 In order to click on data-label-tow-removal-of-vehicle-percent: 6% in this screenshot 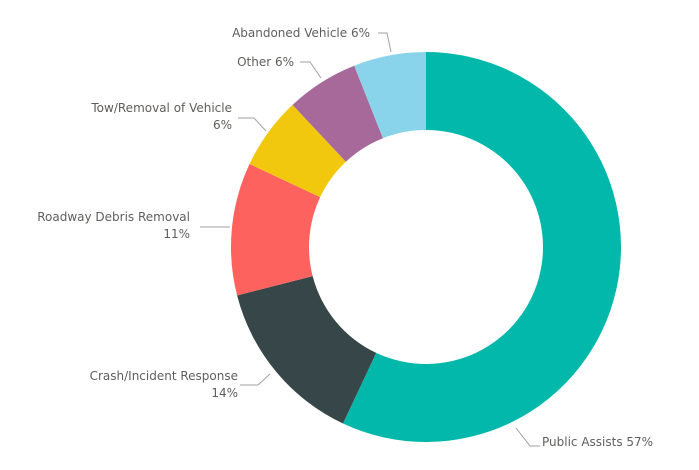, I will do `click(222, 125)`.